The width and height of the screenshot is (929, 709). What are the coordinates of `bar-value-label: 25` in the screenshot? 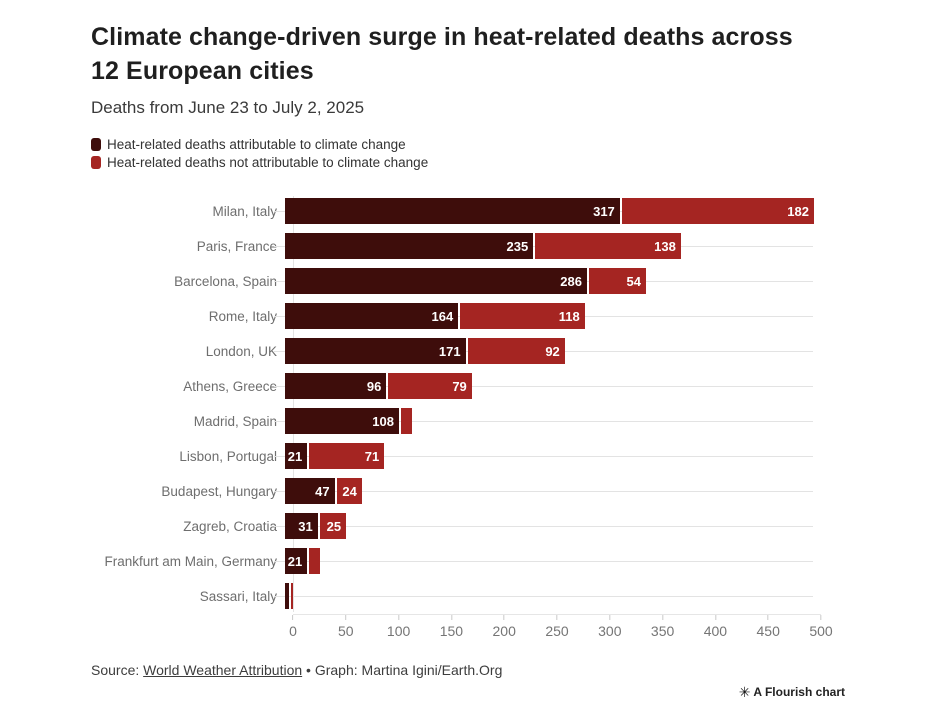 It's located at (334, 526).